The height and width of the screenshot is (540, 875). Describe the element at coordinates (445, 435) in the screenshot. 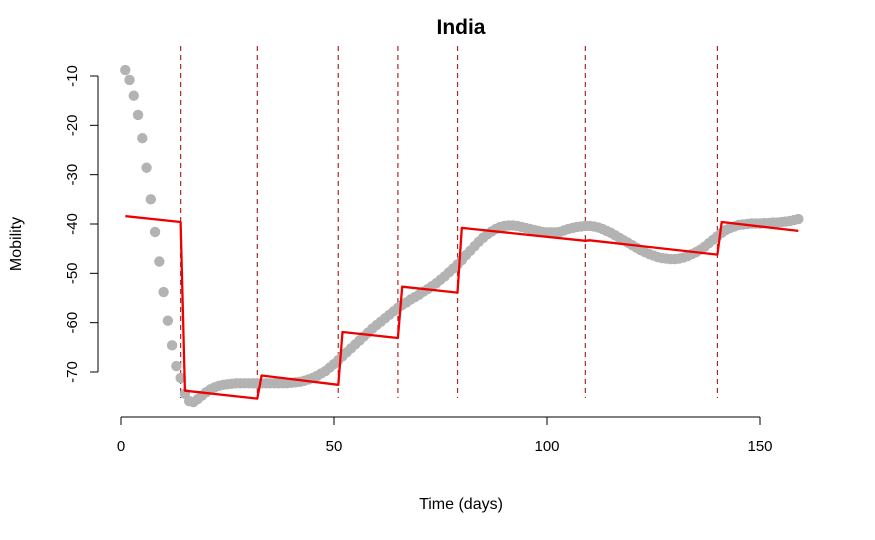

I see `x-axis: 0 50 100 150` at that location.